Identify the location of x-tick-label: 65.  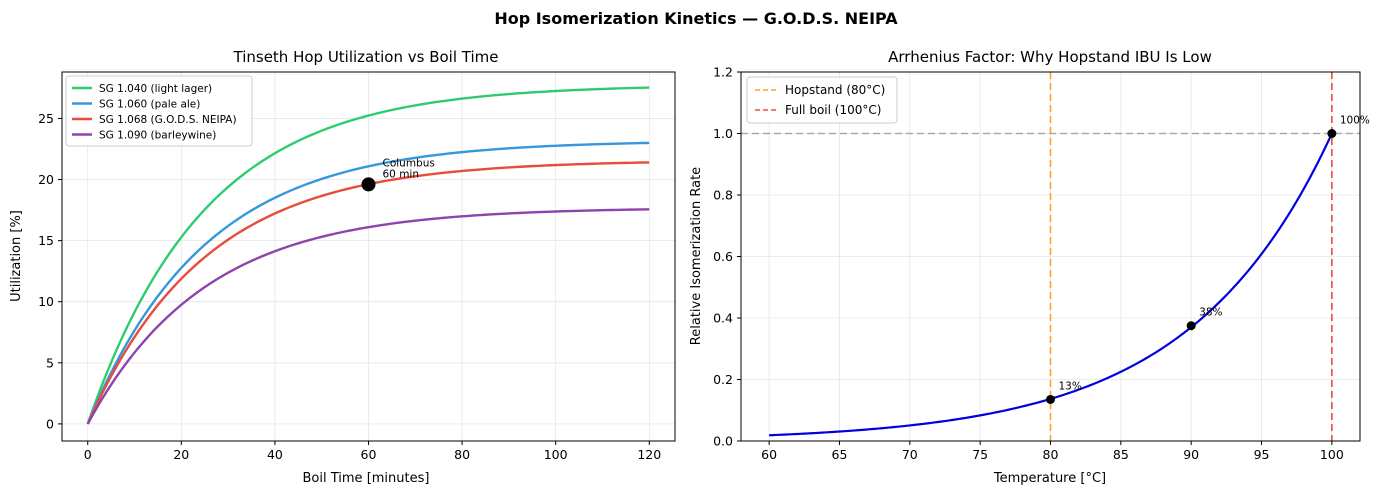
(840, 454).